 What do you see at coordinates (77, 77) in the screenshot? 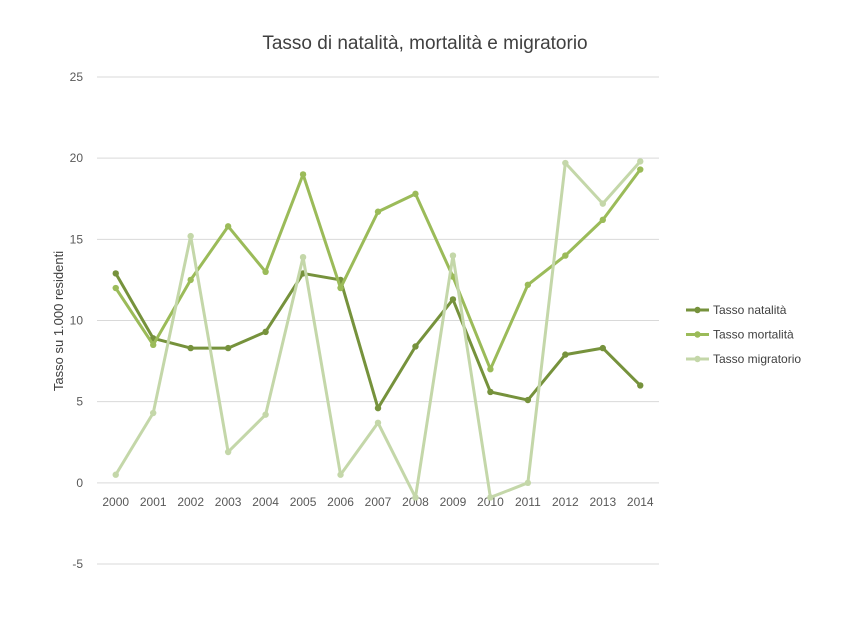
I see `y-tick-label: 25` at bounding box center [77, 77].